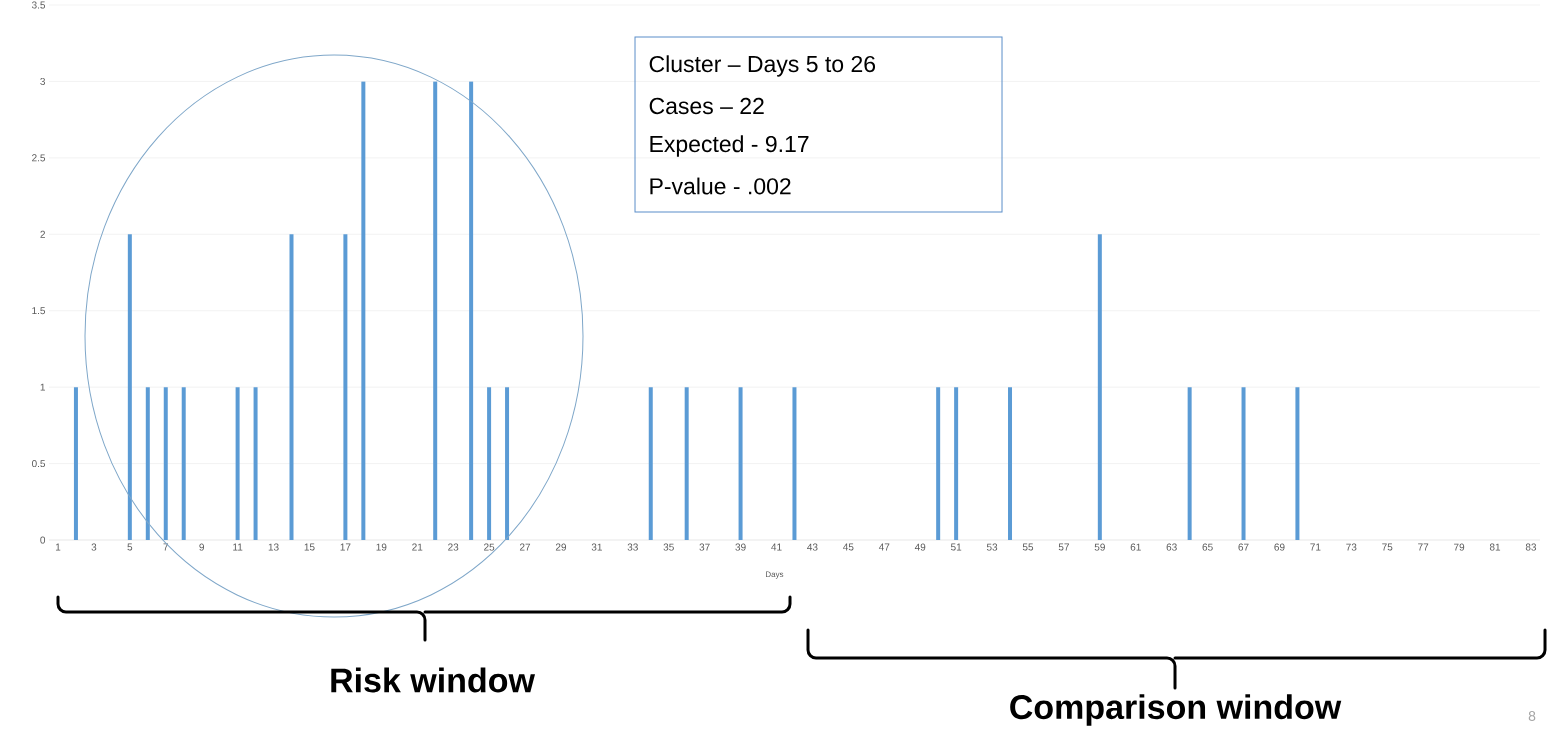  Describe the element at coordinates (453, 547) in the screenshot. I see `x-tick-label: 23` at that location.